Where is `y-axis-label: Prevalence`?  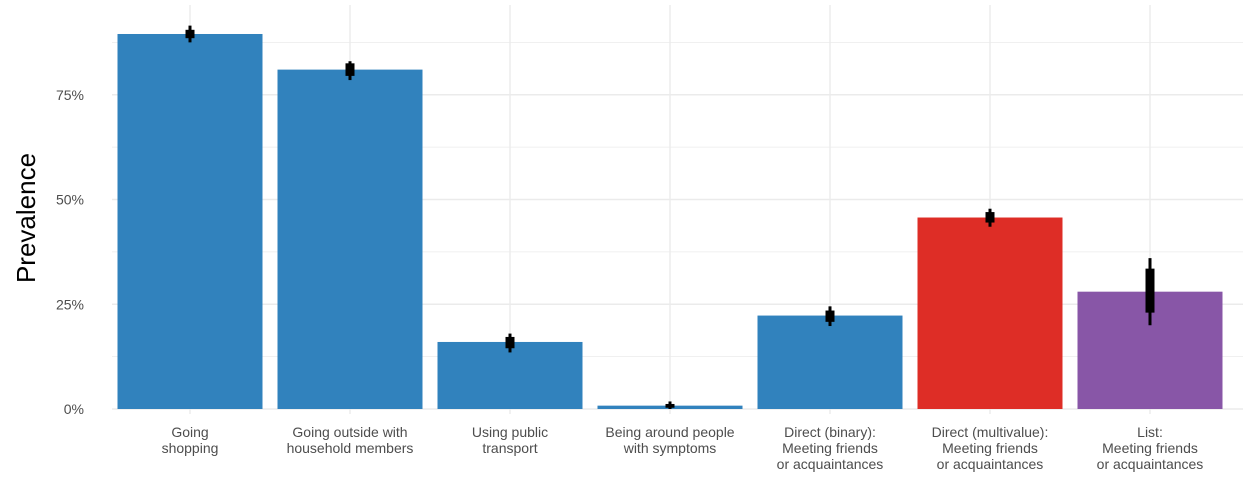
y-axis-label: Prevalence is located at coordinates (26, 218).